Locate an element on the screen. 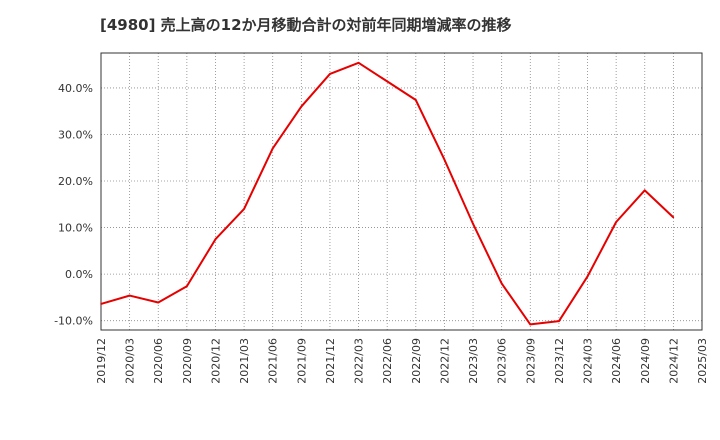 This screenshot has width=720, height=440. x-tick-label: 2023/06 is located at coordinates (502, 361).